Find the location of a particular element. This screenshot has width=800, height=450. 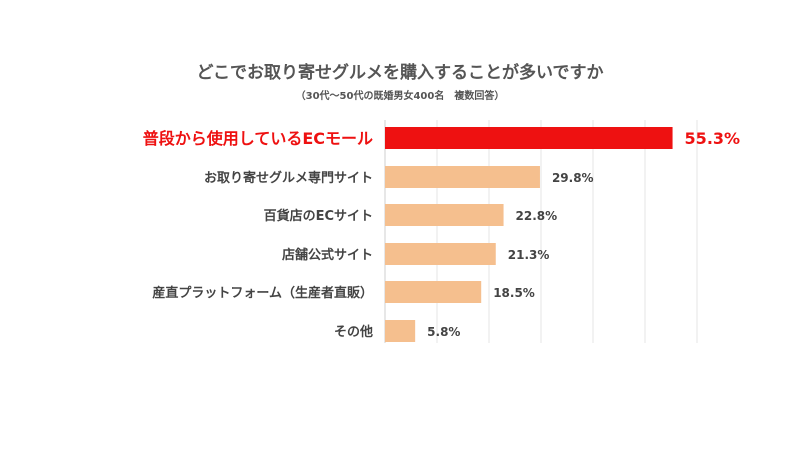

value-label: 21.3% is located at coordinates (529, 255).